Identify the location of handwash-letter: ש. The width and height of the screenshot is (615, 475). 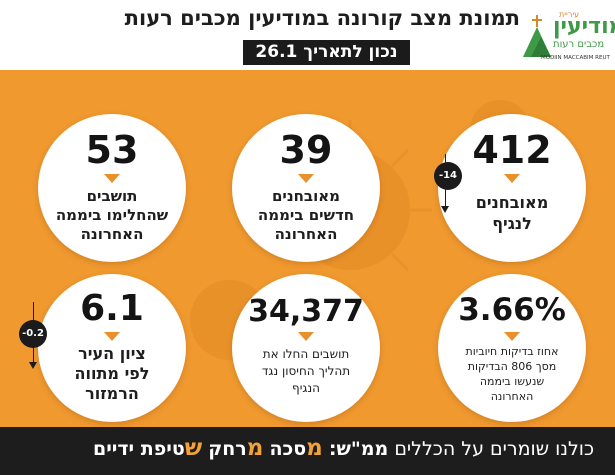
(193, 448).